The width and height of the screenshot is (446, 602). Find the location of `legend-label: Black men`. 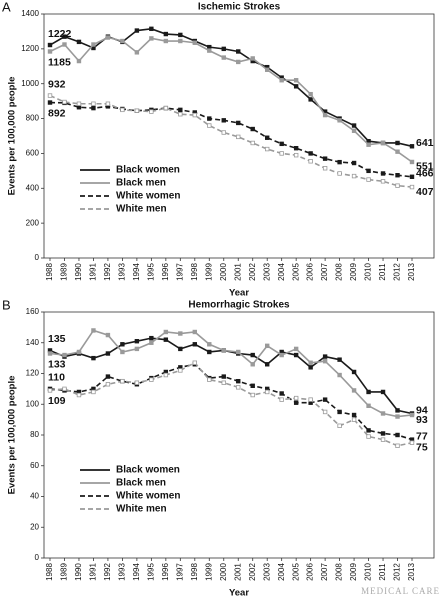

legend-label: Black men is located at coordinates (141, 483).